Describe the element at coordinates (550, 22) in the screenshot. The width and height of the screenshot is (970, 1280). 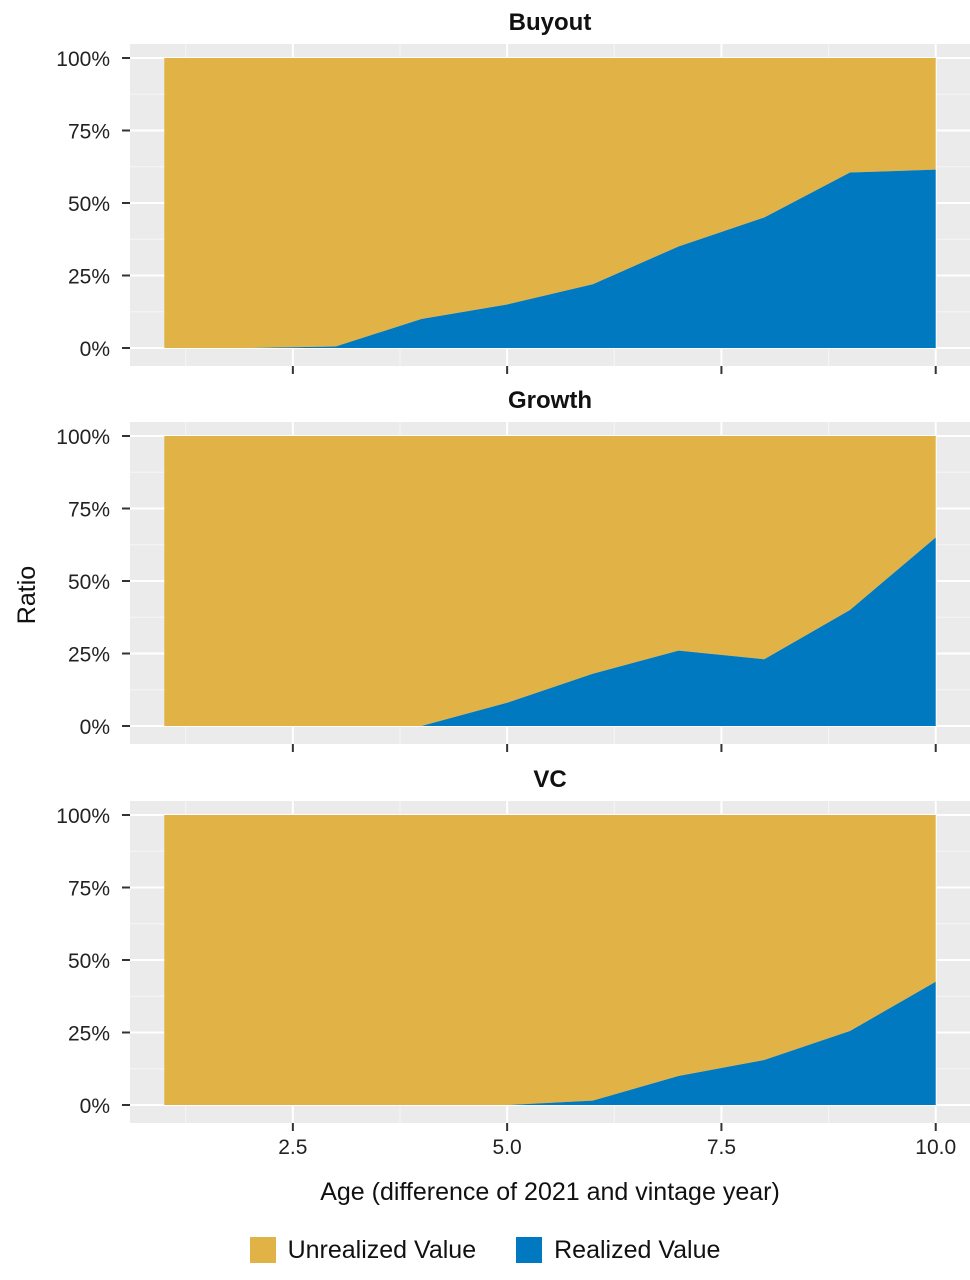
I see `facet-title: Buyout` at that location.